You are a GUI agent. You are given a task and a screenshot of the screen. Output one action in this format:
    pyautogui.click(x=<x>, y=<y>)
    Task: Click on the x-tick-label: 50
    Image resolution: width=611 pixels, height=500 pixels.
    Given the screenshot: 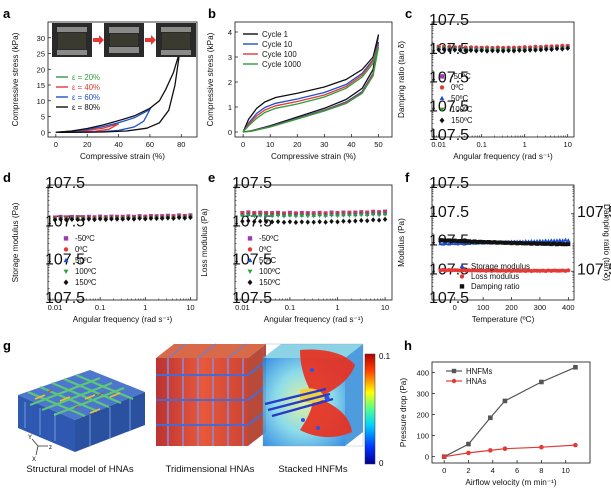 What is the action you would take?
    pyautogui.click(x=378, y=144)
    